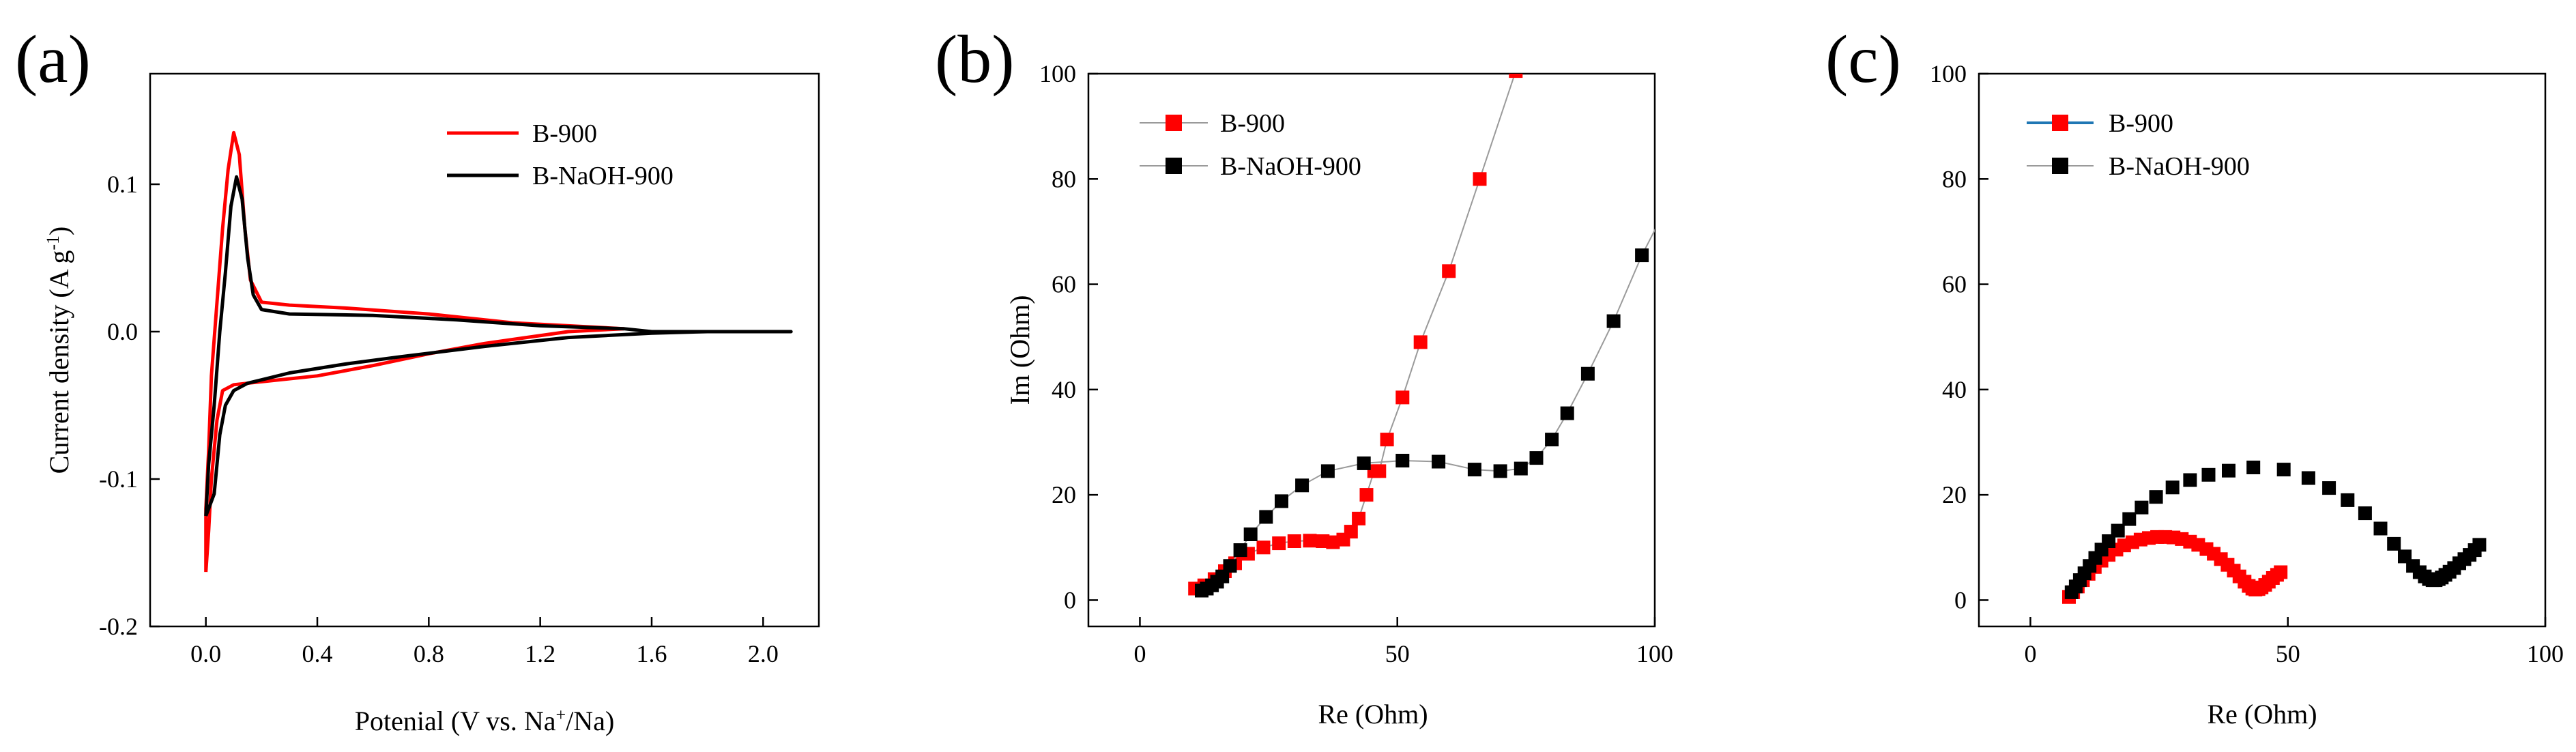 This screenshot has width=2576, height=752. I want to click on x-tick-label-b: 50, so click(1397, 653).